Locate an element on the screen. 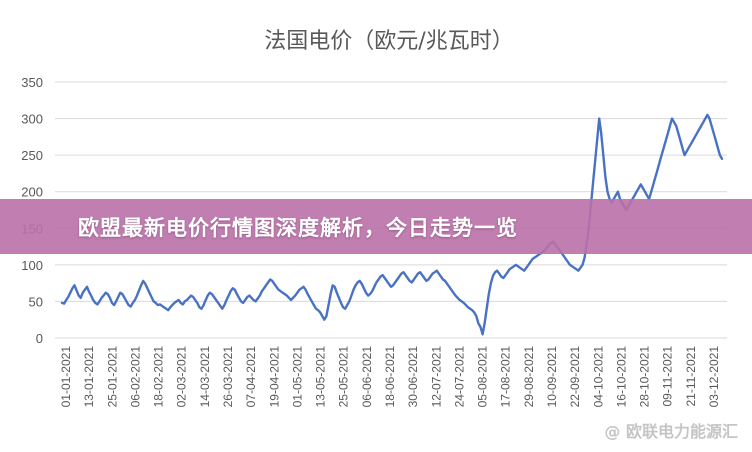 The image size is (752, 452). x-tick-label: 26-03-2021 is located at coordinates (228, 377).